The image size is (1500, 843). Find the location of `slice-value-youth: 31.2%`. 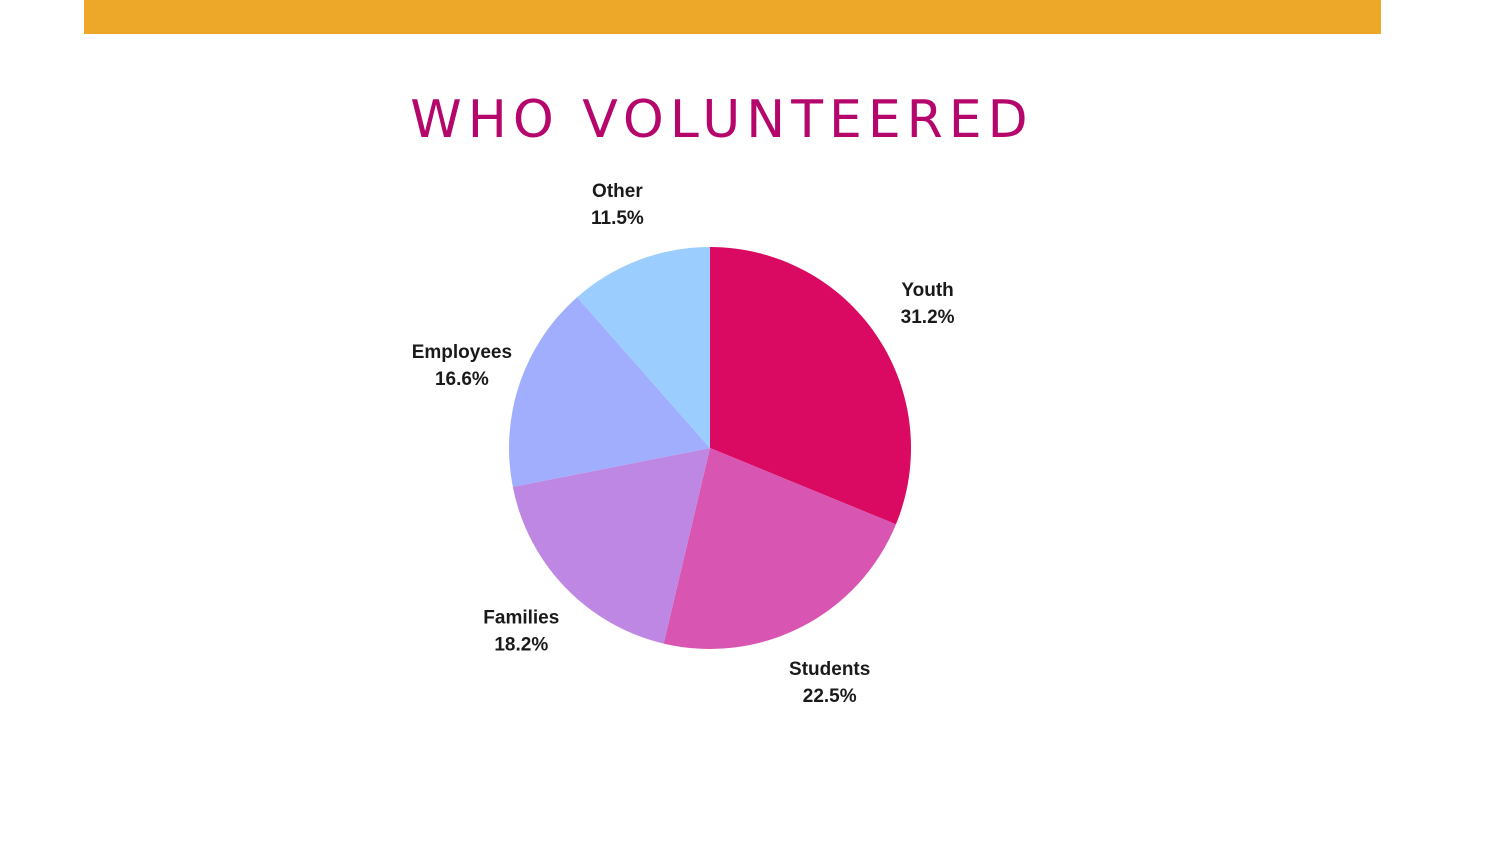

slice-value-youth: 31.2% is located at coordinates (928, 317).